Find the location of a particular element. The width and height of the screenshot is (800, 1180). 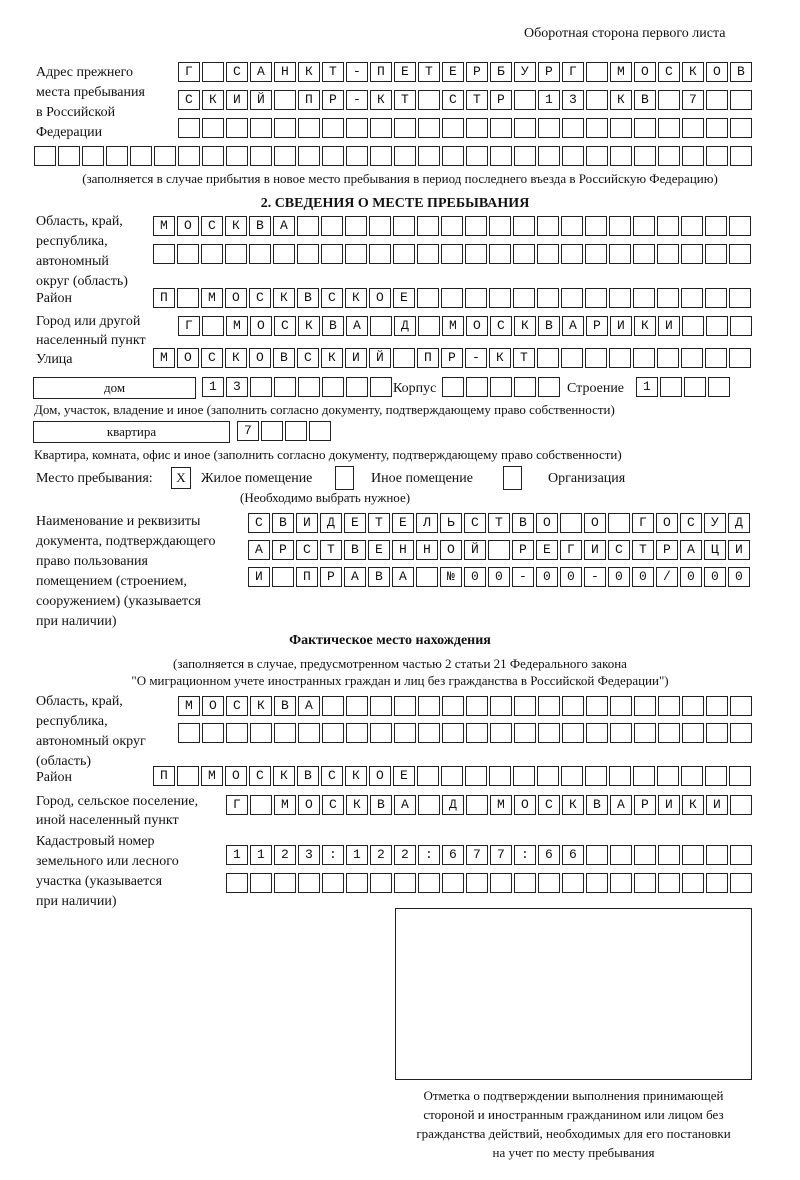

place-checkbox-organization is located at coordinates (512, 478).